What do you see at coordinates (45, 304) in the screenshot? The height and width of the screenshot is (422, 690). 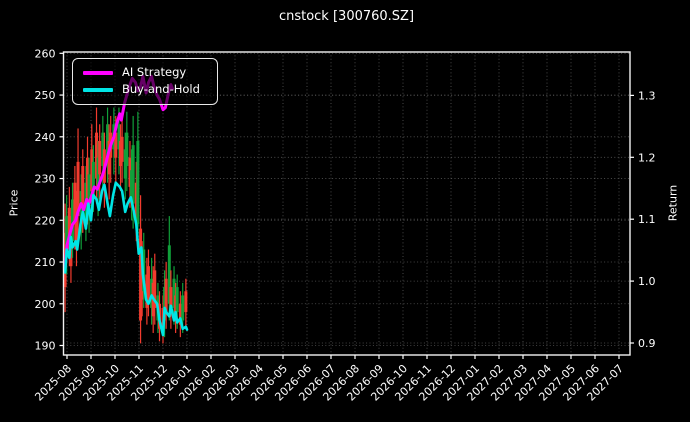 I see `y-tick-label-price: 200` at bounding box center [45, 304].